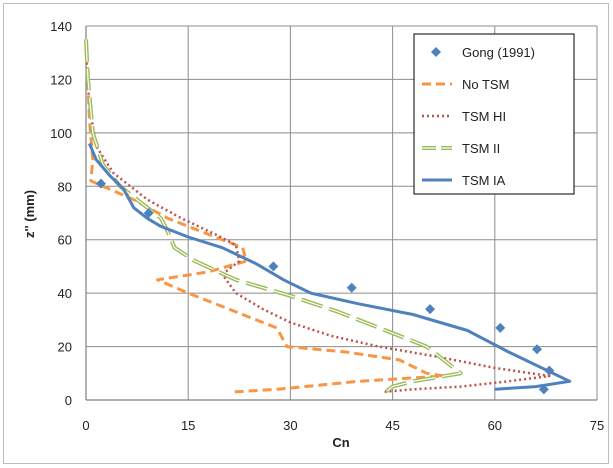  I want to click on legend-box, so click(494, 114).